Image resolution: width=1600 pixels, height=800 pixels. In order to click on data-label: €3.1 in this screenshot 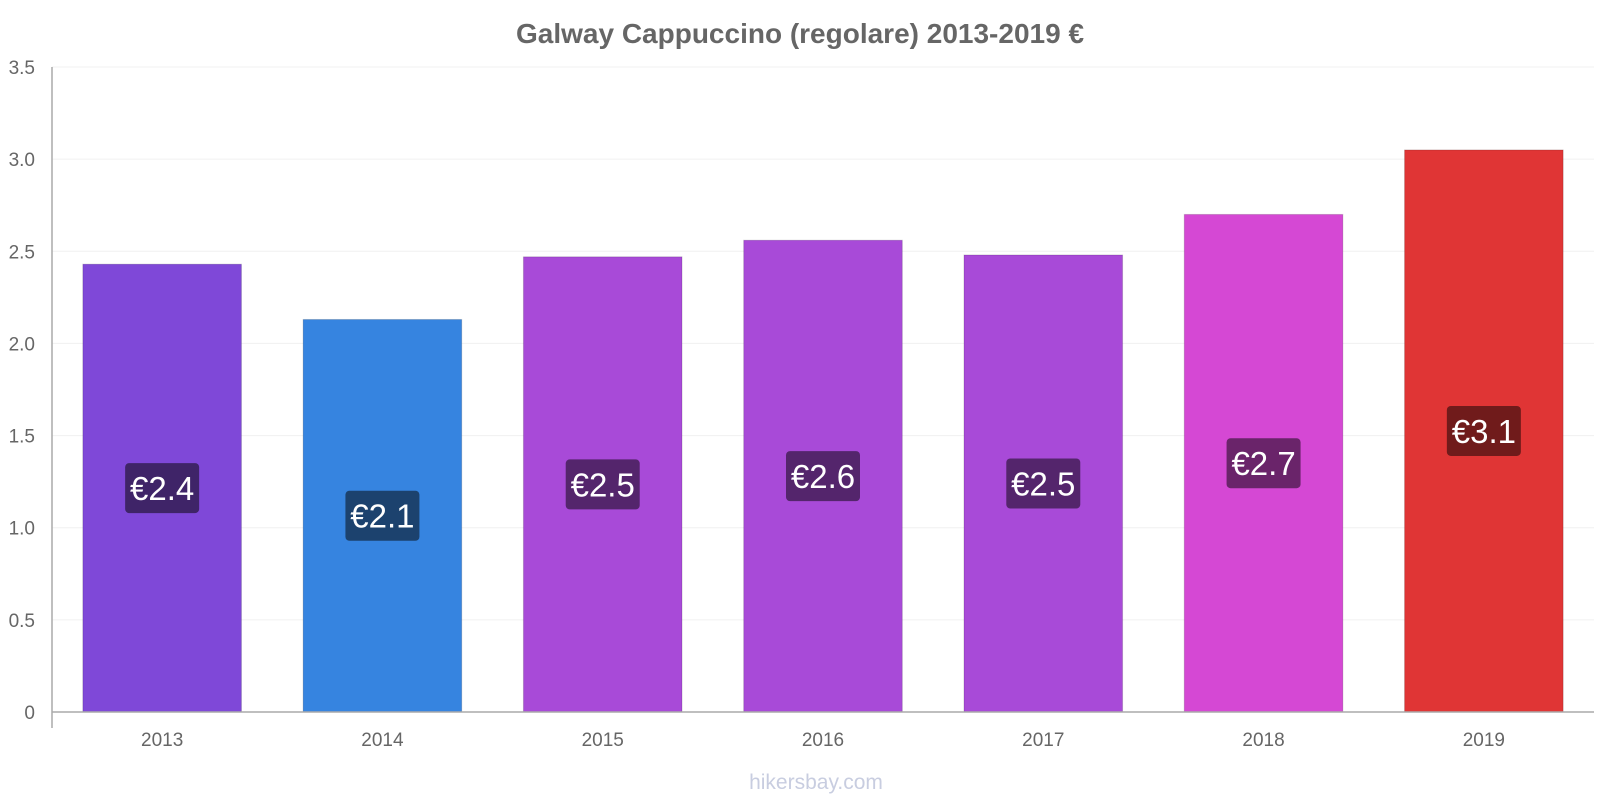, I will do `click(1484, 431)`.